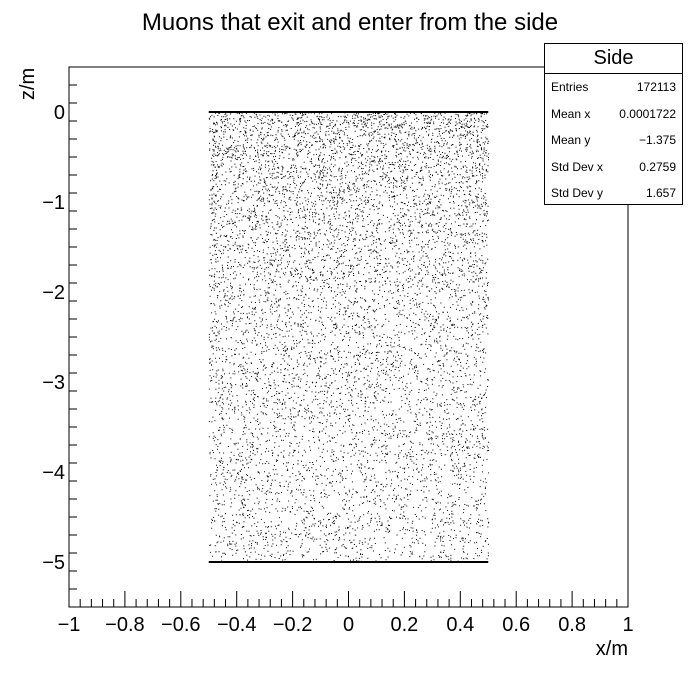 This screenshot has height=676, width=698. Describe the element at coordinates (59, 337) in the screenshot. I see `y-axis: 0 −1 −2 −3 −4 −5` at that location.